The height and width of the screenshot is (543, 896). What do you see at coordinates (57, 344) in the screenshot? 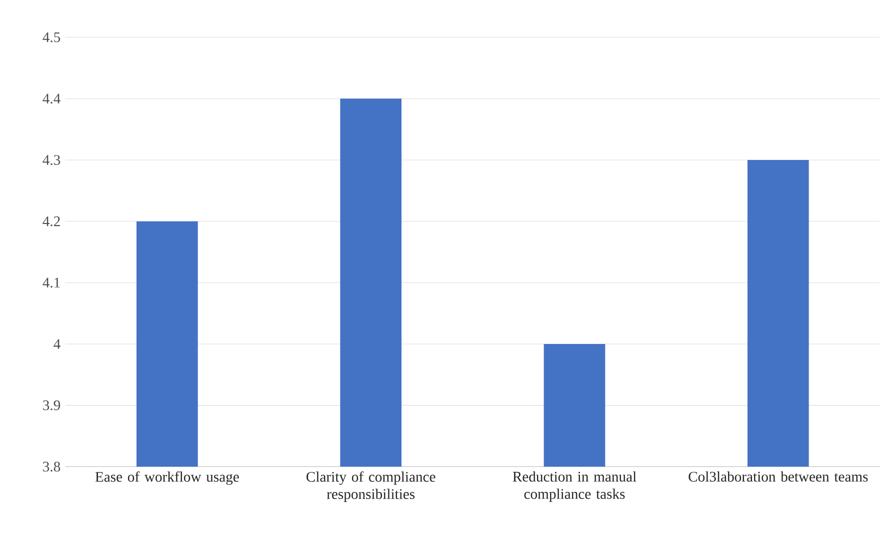
I see `y-tick-label: 4` at bounding box center [57, 344].